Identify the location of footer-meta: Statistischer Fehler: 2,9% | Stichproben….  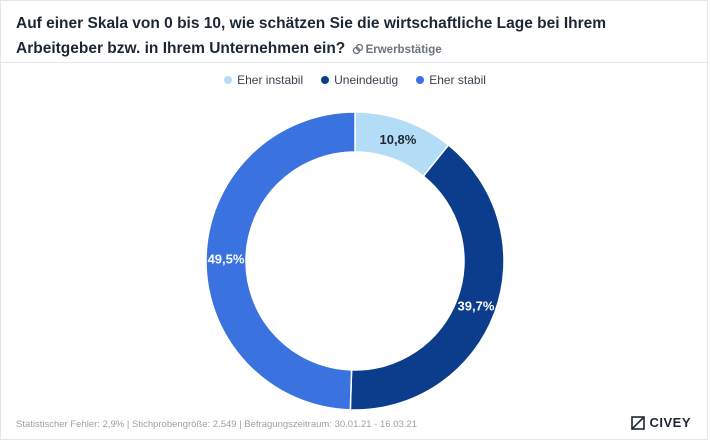
(216, 424).